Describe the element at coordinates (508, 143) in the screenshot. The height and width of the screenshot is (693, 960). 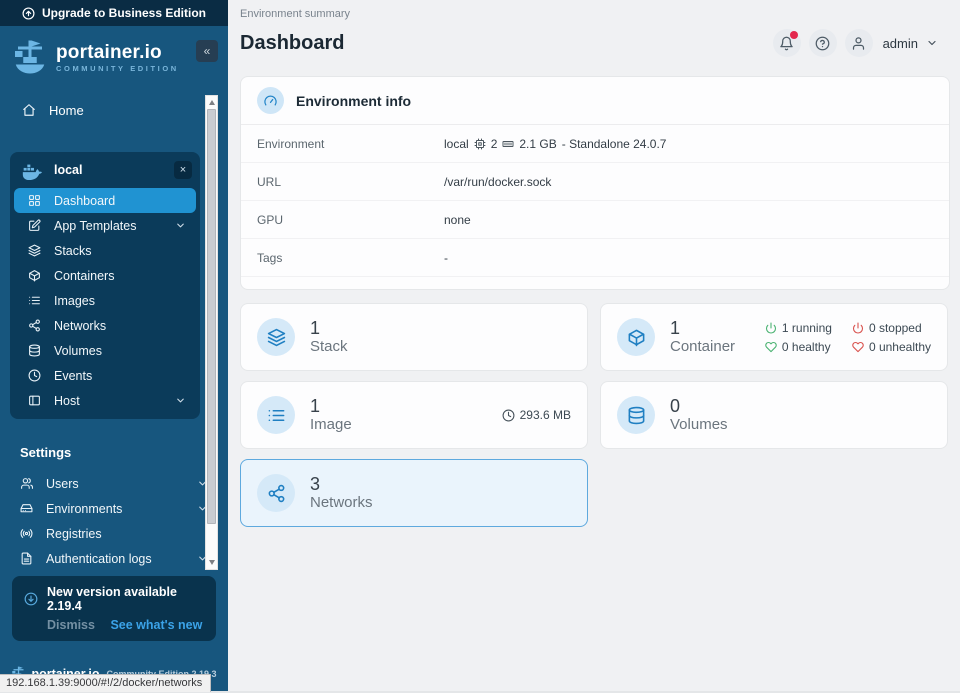
I see `memory-icon` at that location.